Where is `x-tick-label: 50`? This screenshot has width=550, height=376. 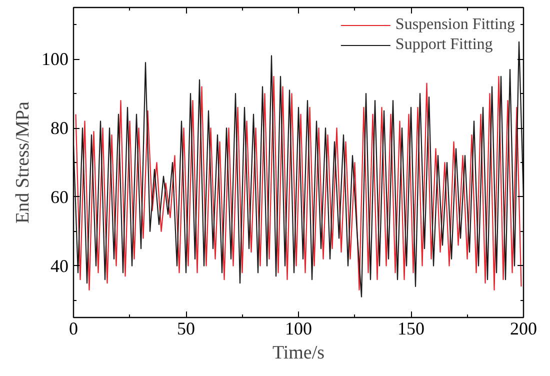
x-tick-label: 50 is located at coordinates (186, 328).